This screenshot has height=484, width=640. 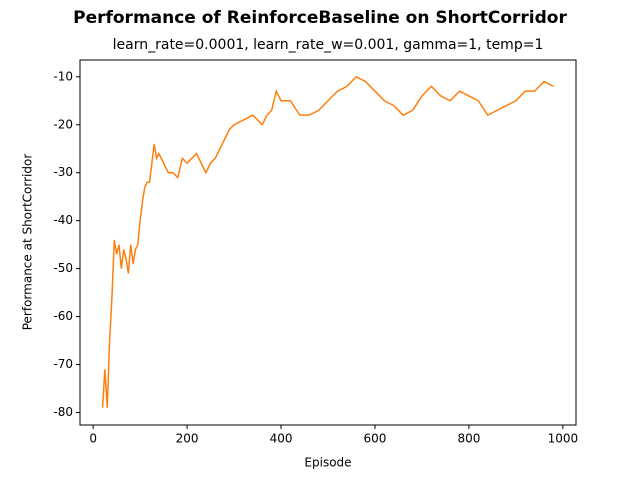 I want to click on x-tick-label: 600, so click(x=375, y=439).